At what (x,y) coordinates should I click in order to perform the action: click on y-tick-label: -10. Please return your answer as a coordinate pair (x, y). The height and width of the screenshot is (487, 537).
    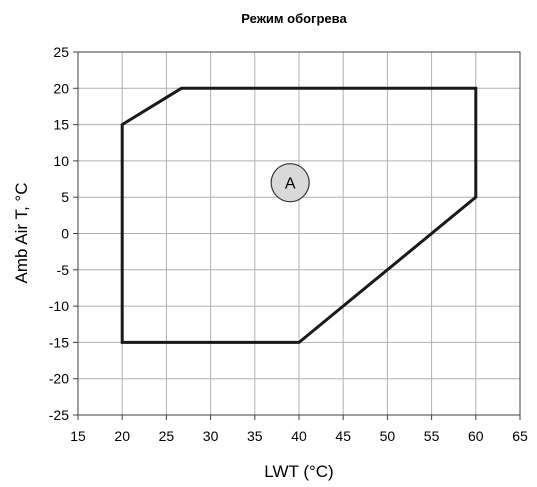
    Looking at the image, I should click on (59, 306).